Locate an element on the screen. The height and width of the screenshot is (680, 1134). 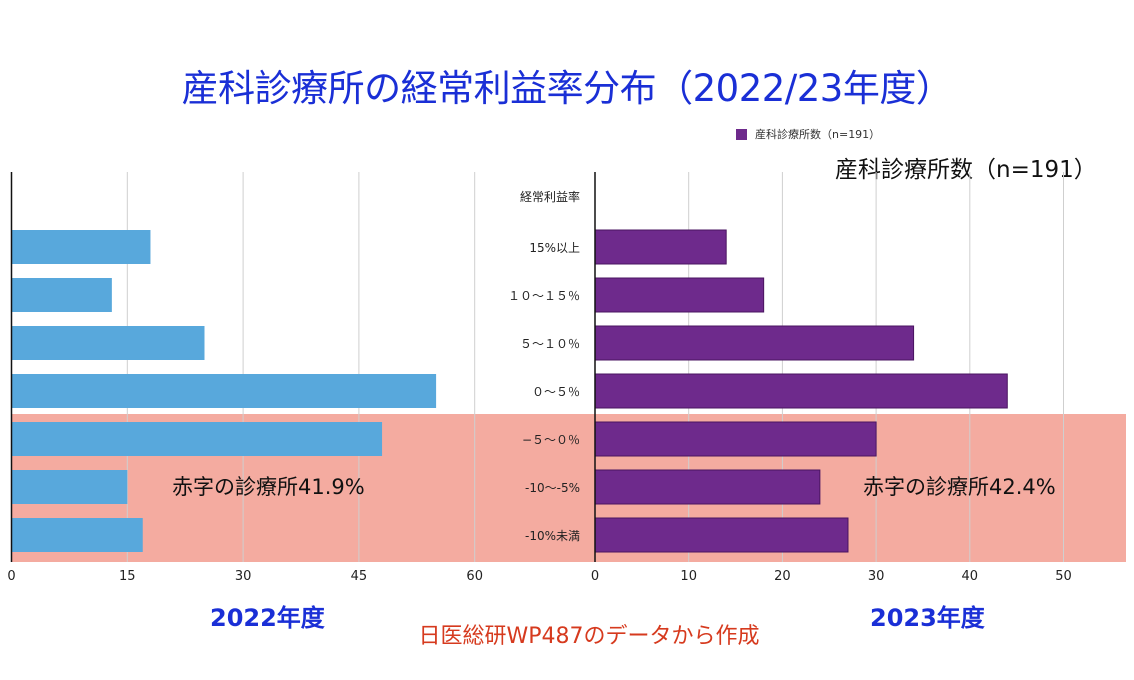
legend: 産科診療所数（n=191） is located at coordinates (808, 134).